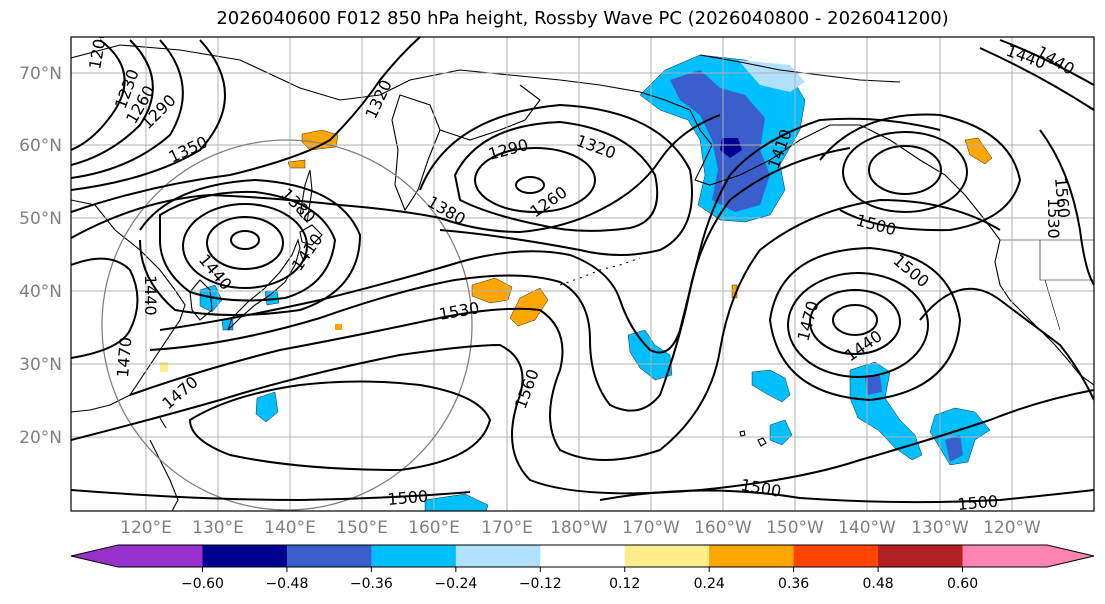  I want to click on lat-tick-label: 60°N, so click(40, 146).